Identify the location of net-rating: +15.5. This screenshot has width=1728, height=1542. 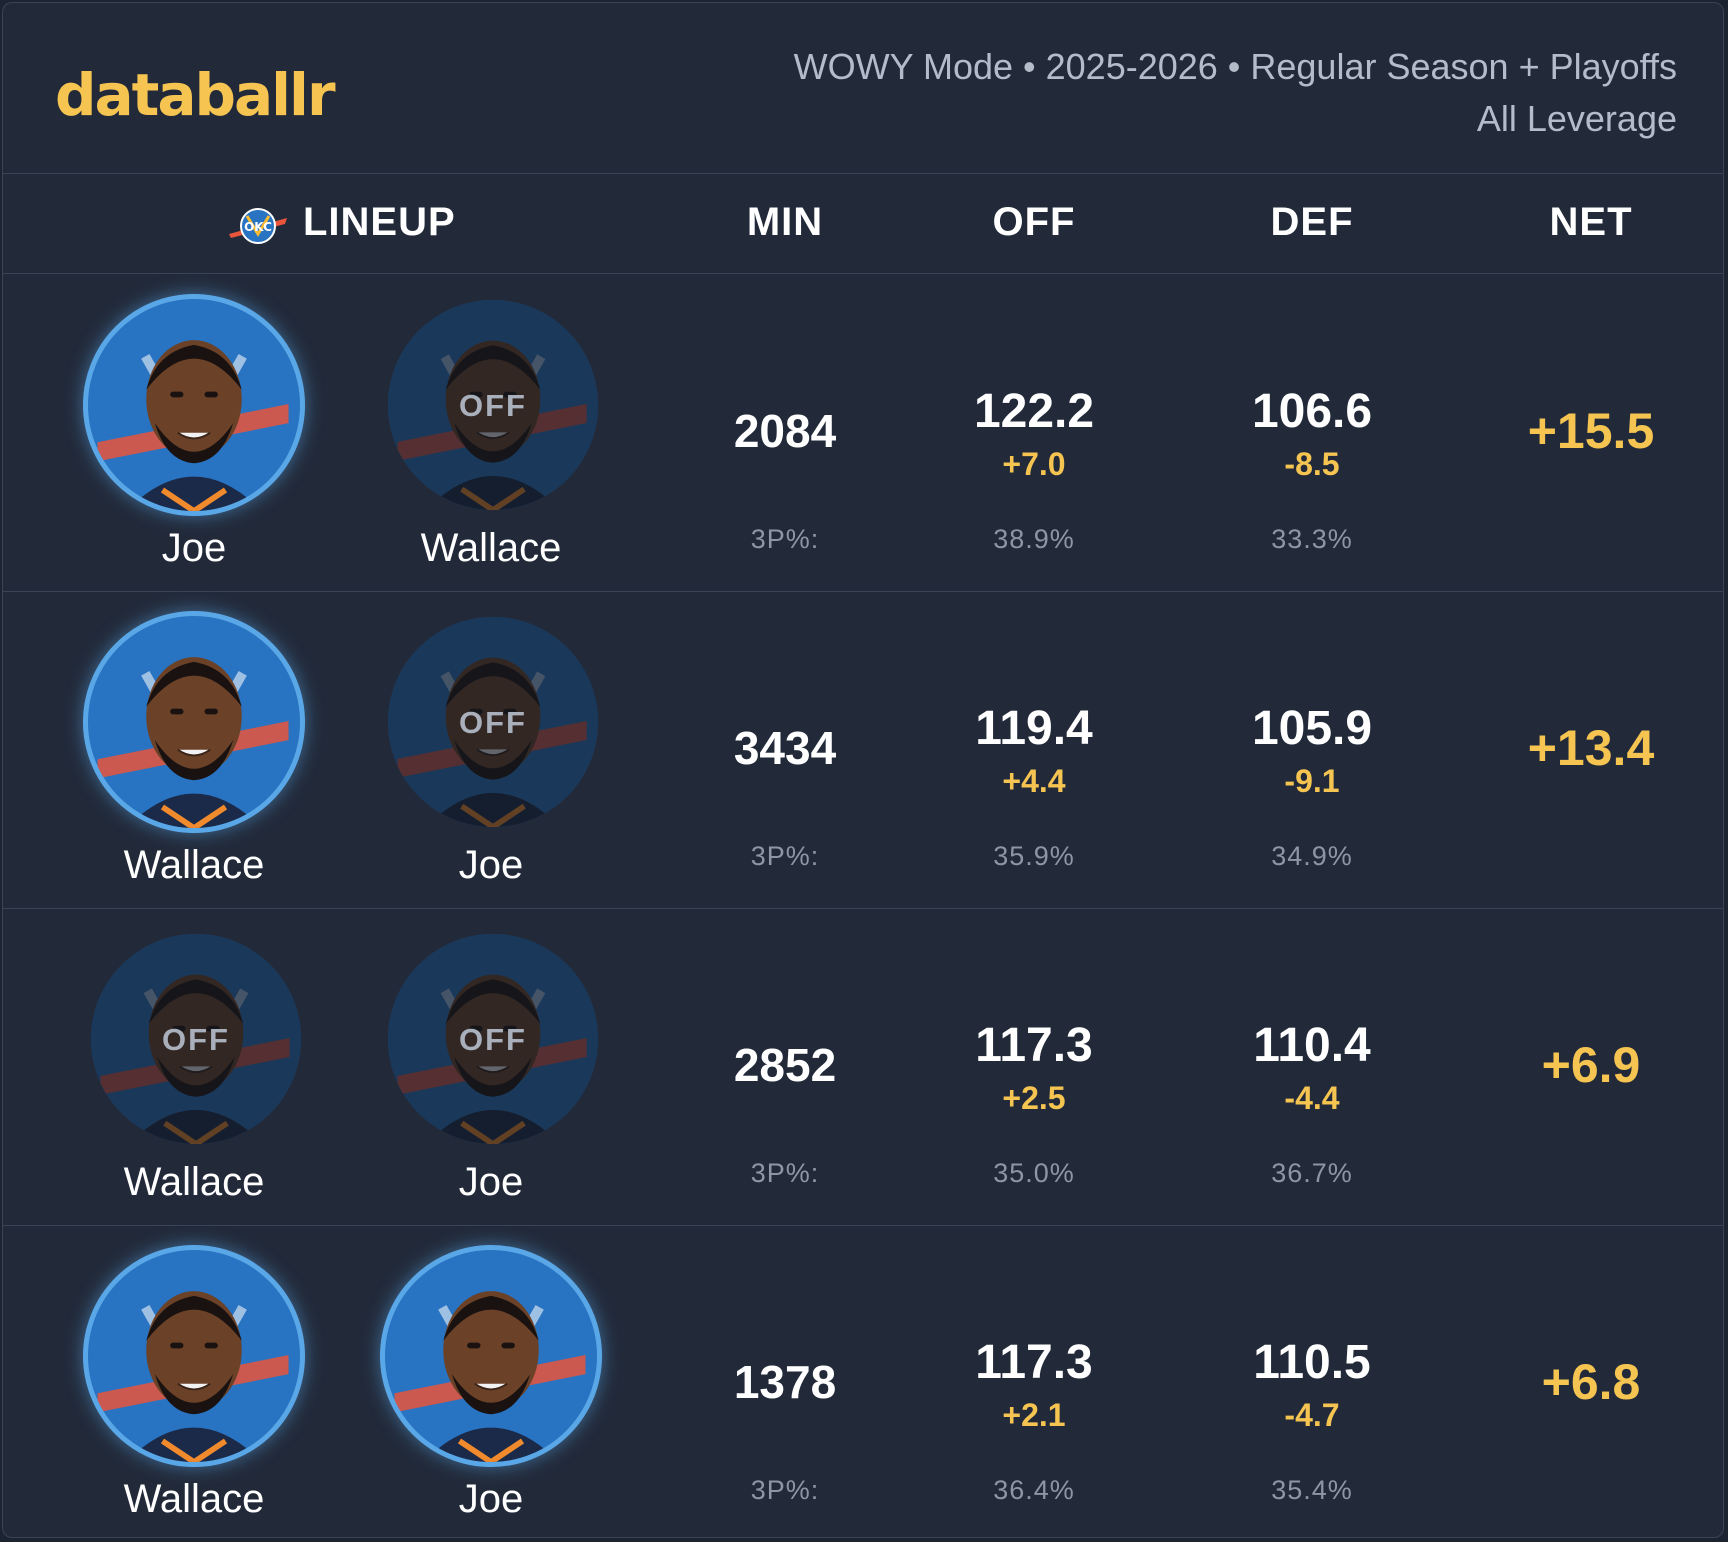
(1591, 431).